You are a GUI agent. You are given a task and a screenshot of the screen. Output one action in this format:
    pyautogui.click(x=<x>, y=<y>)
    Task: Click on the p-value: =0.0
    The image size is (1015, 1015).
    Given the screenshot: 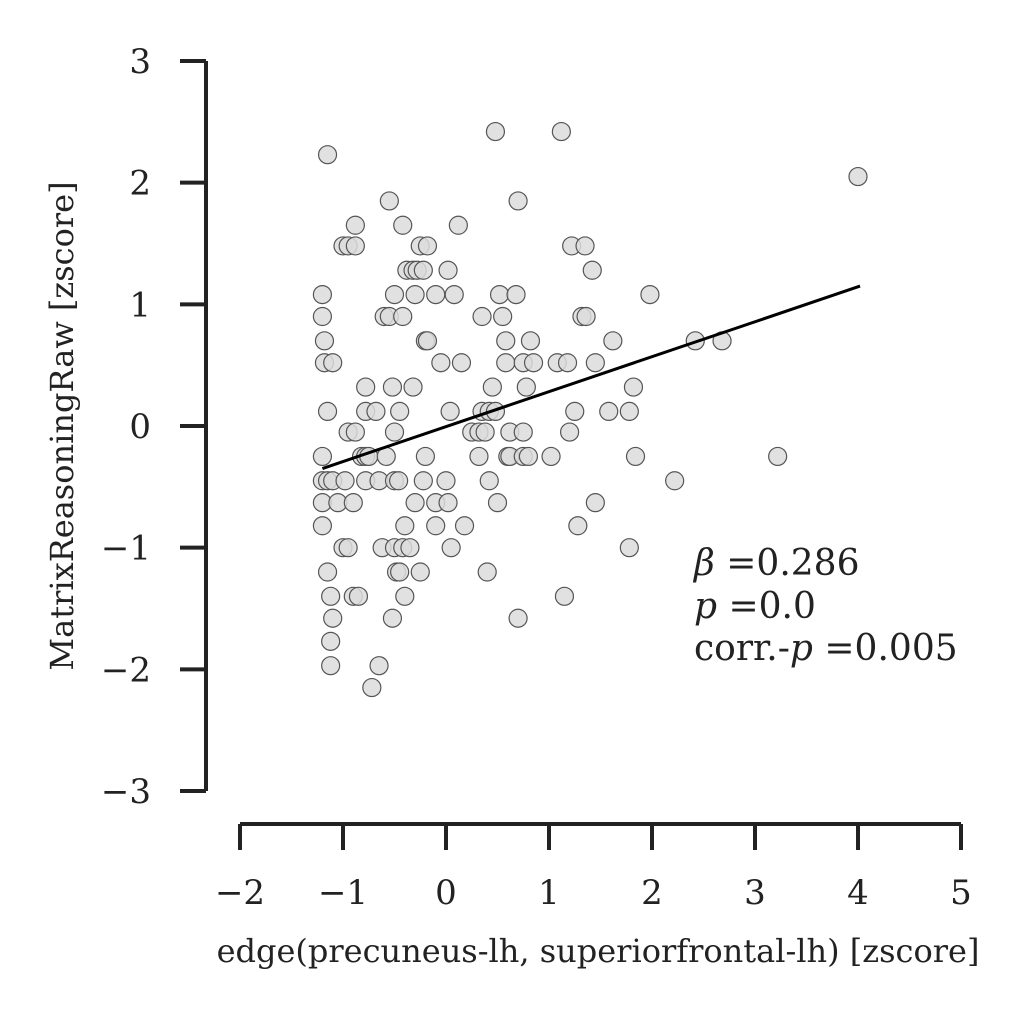 What is the action you would take?
    pyautogui.click(x=766, y=606)
    